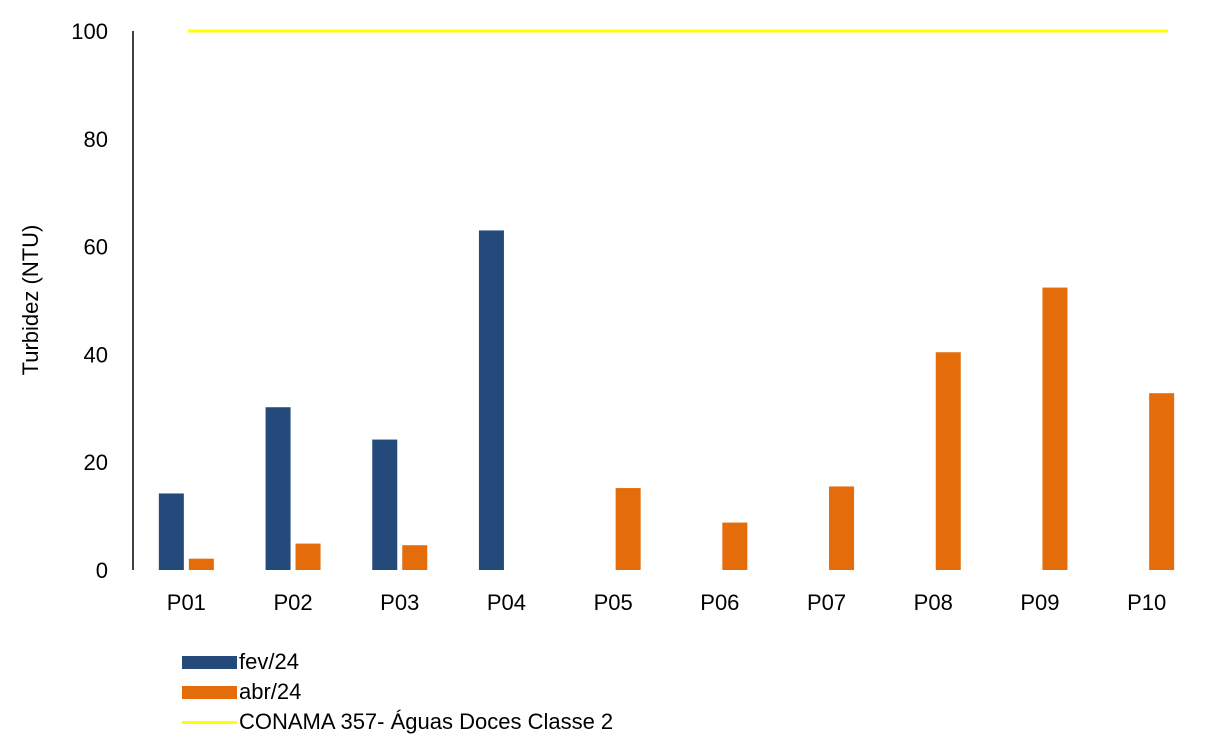  I want to click on x-tick-label-p08: P08, so click(933, 602).